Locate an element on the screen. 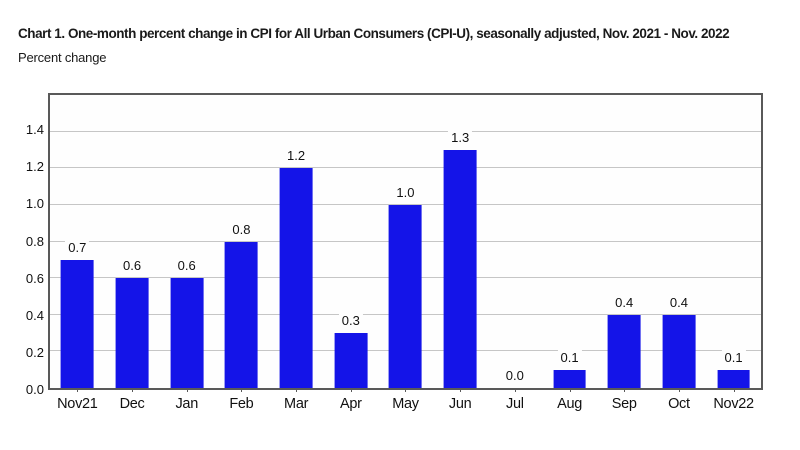  bar-value-label: 1.2 is located at coordinates (296, 156).